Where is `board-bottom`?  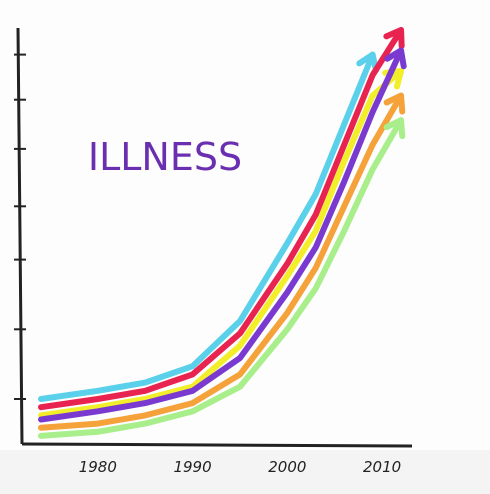
board-bottom is located at coordinates (245, 472).